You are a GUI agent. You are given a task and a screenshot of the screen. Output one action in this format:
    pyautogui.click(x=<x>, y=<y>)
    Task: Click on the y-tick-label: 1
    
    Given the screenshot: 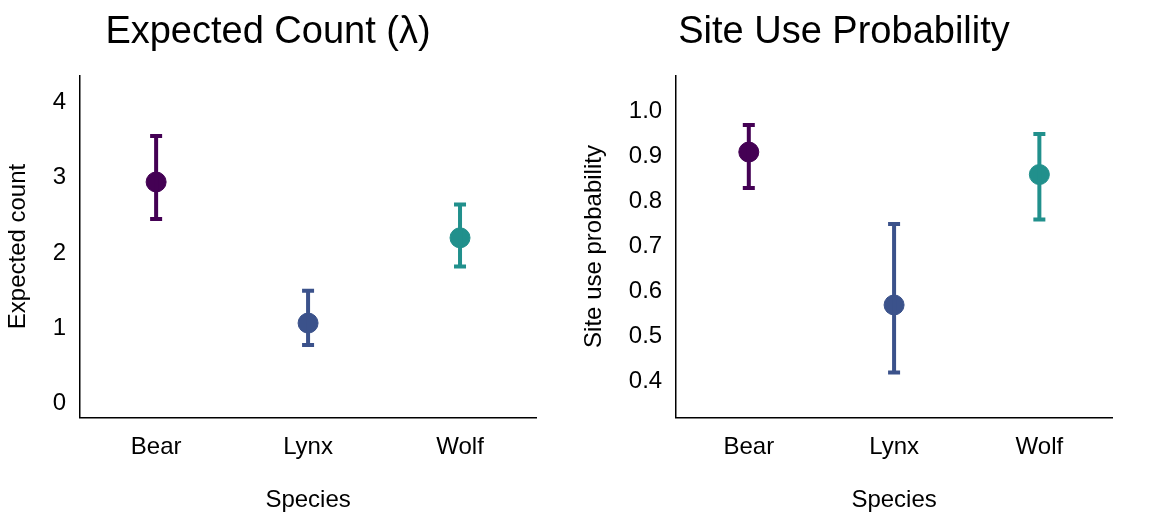 What is the action you would take?
    pyautogui.click(x=59, y=326)
    